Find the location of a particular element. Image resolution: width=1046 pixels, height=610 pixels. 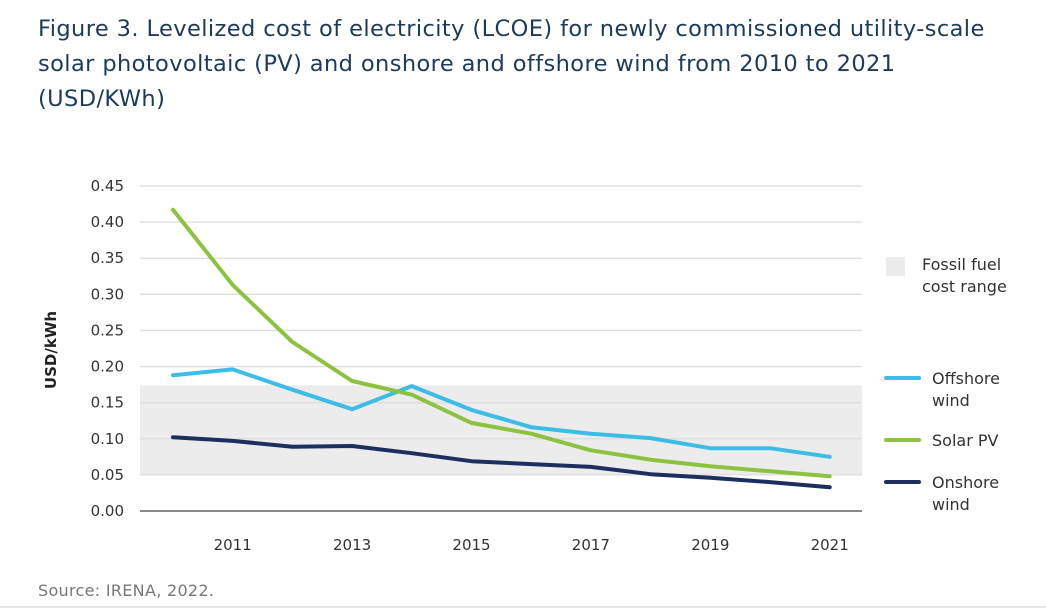

y-tick-label: 0.05 is located at coordinates (107, 475).